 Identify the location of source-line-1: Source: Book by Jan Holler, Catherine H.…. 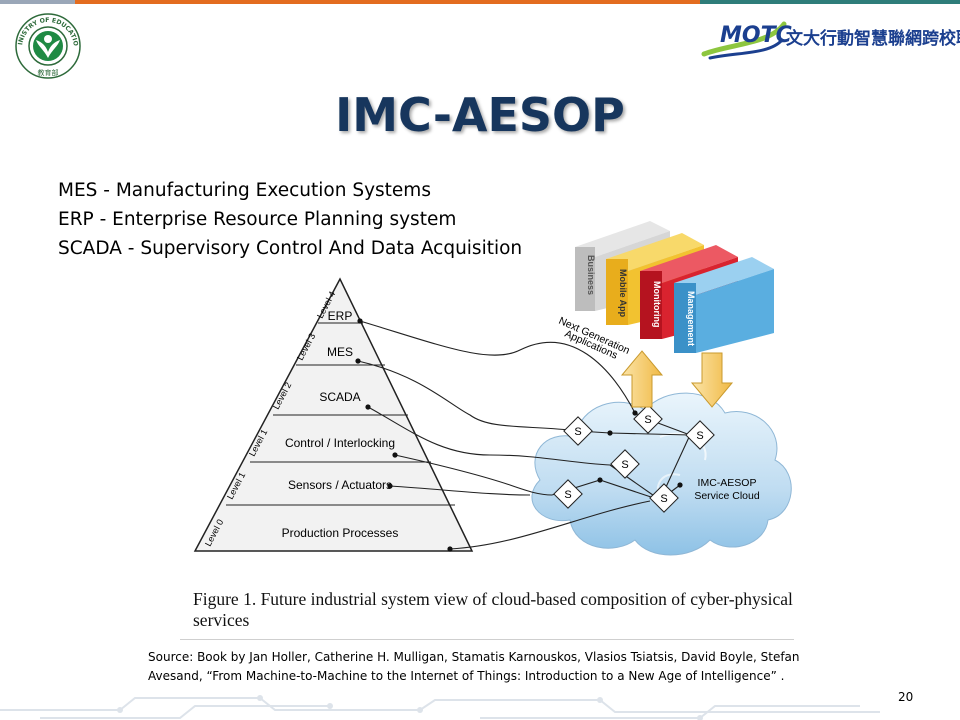
(474, 657).